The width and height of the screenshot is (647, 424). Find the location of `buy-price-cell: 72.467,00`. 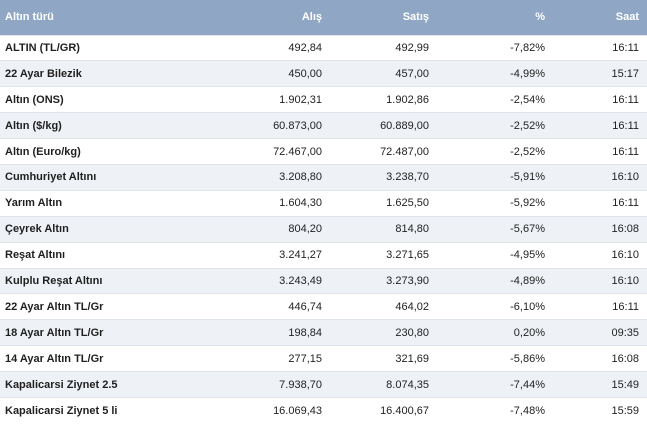

buy-price-cell: 72.467,00 is located at coordinates (297, 151).